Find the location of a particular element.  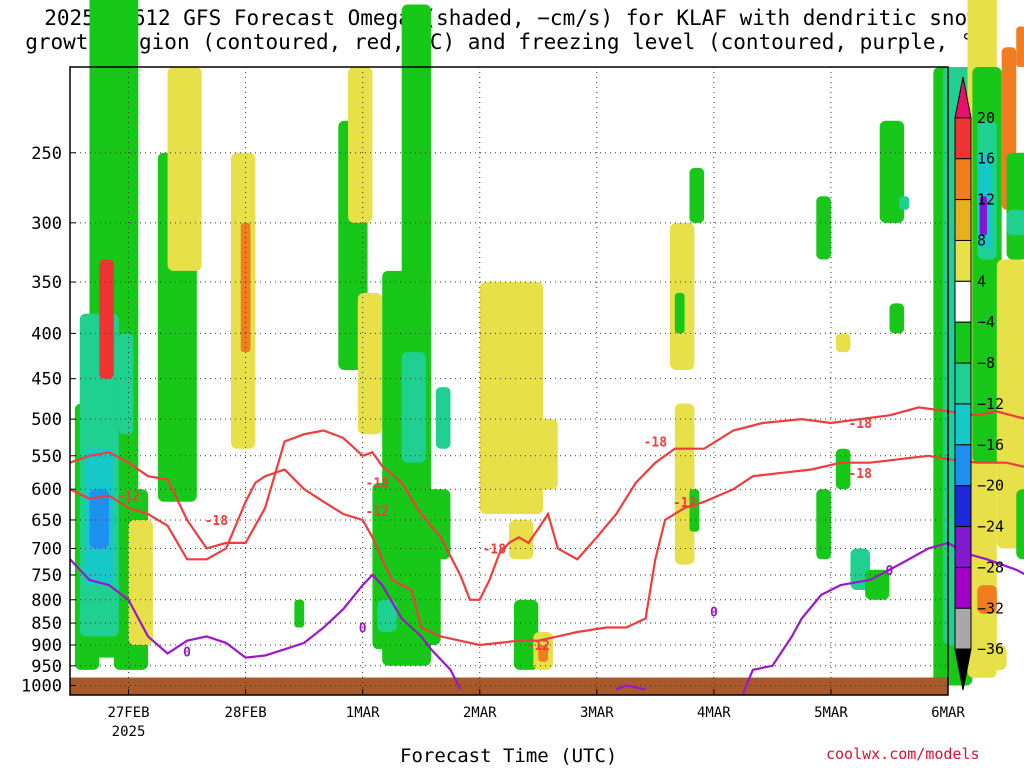

colorbar-label-11: −28 is located at coordinates (990, 567).